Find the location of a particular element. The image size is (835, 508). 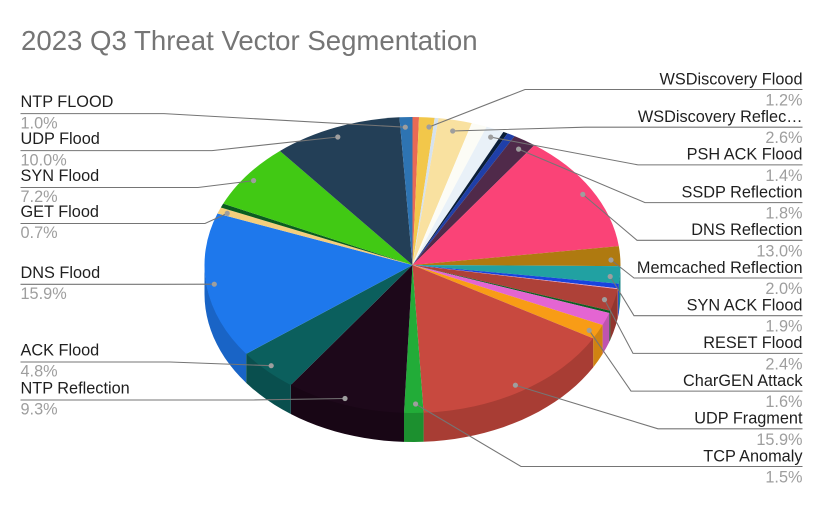

svg-text: 1.0% is located at coordinates (39, 123).